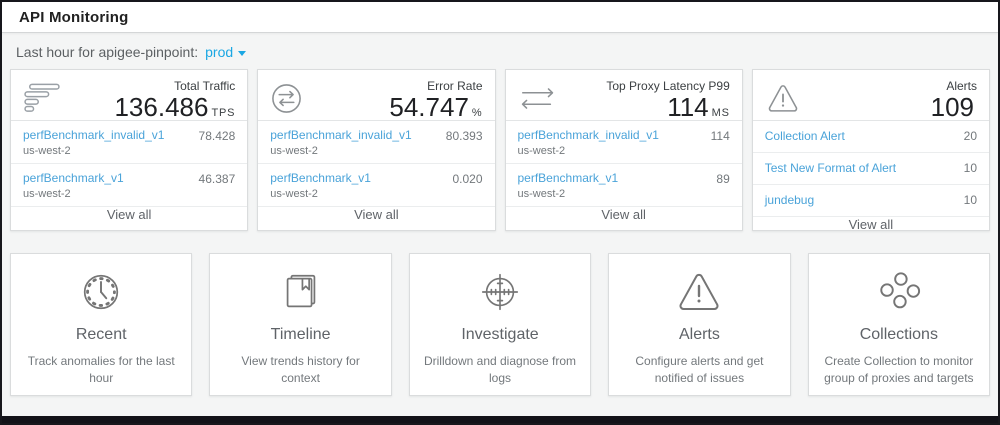 This screenshot has height=425, width=1000. I want to click on stat-value: 109, so click(952, 107).